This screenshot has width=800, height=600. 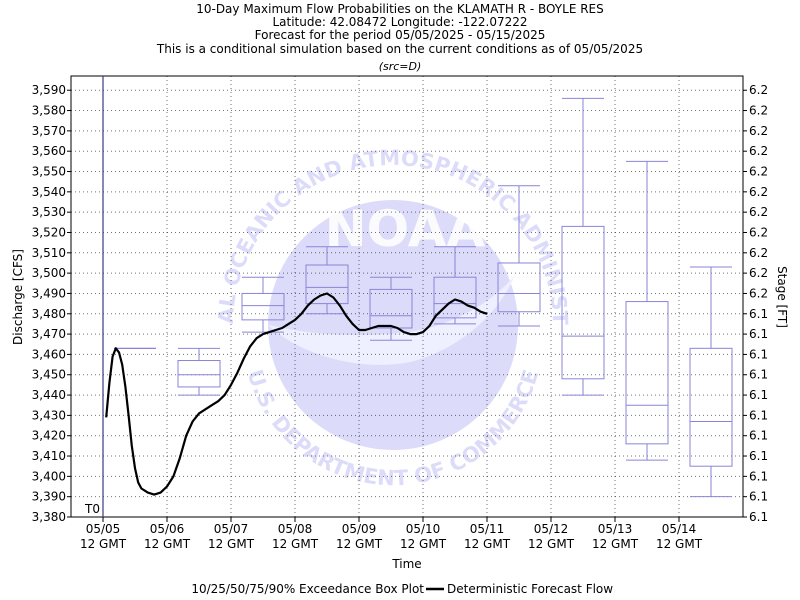 What do you see at coordinates (49, 395) in the screenshot?
I see `y-tick-label: 3,440` at bounding box center [49, 395].